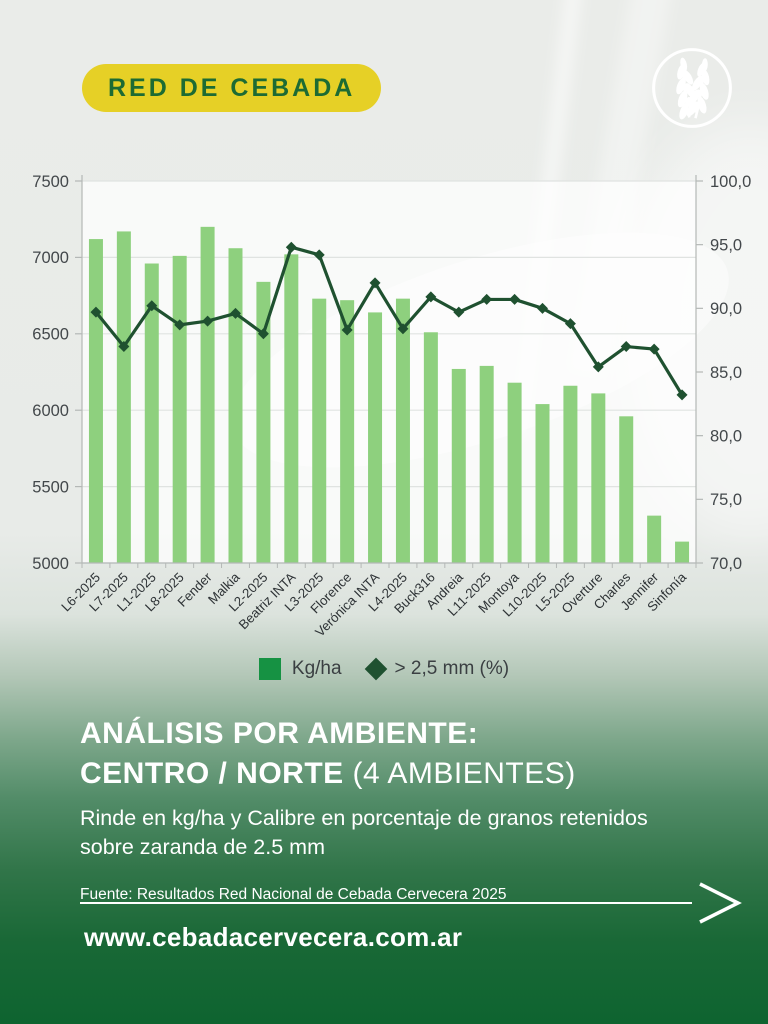 The height and width of the screenshot is (1024, 768). What do you see at coordinates (50, 258) in the screenshot?
I see `svg-text: 7000` at bounding box center [50, 258].